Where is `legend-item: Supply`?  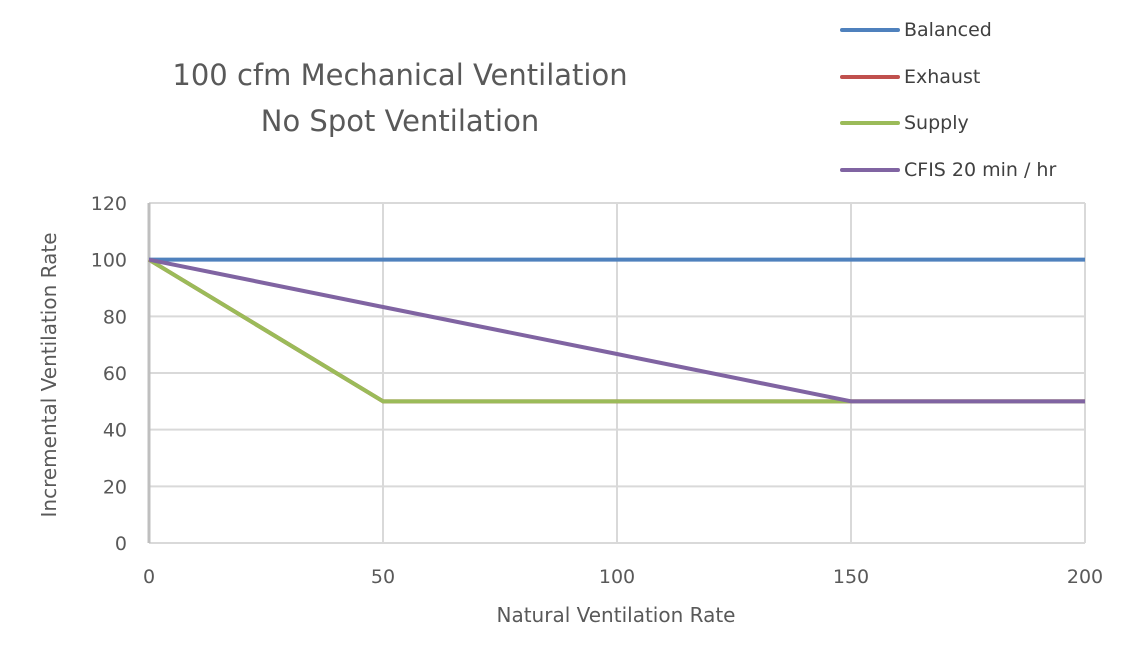
legend-item: Supply is located at coordinates (904, 123).